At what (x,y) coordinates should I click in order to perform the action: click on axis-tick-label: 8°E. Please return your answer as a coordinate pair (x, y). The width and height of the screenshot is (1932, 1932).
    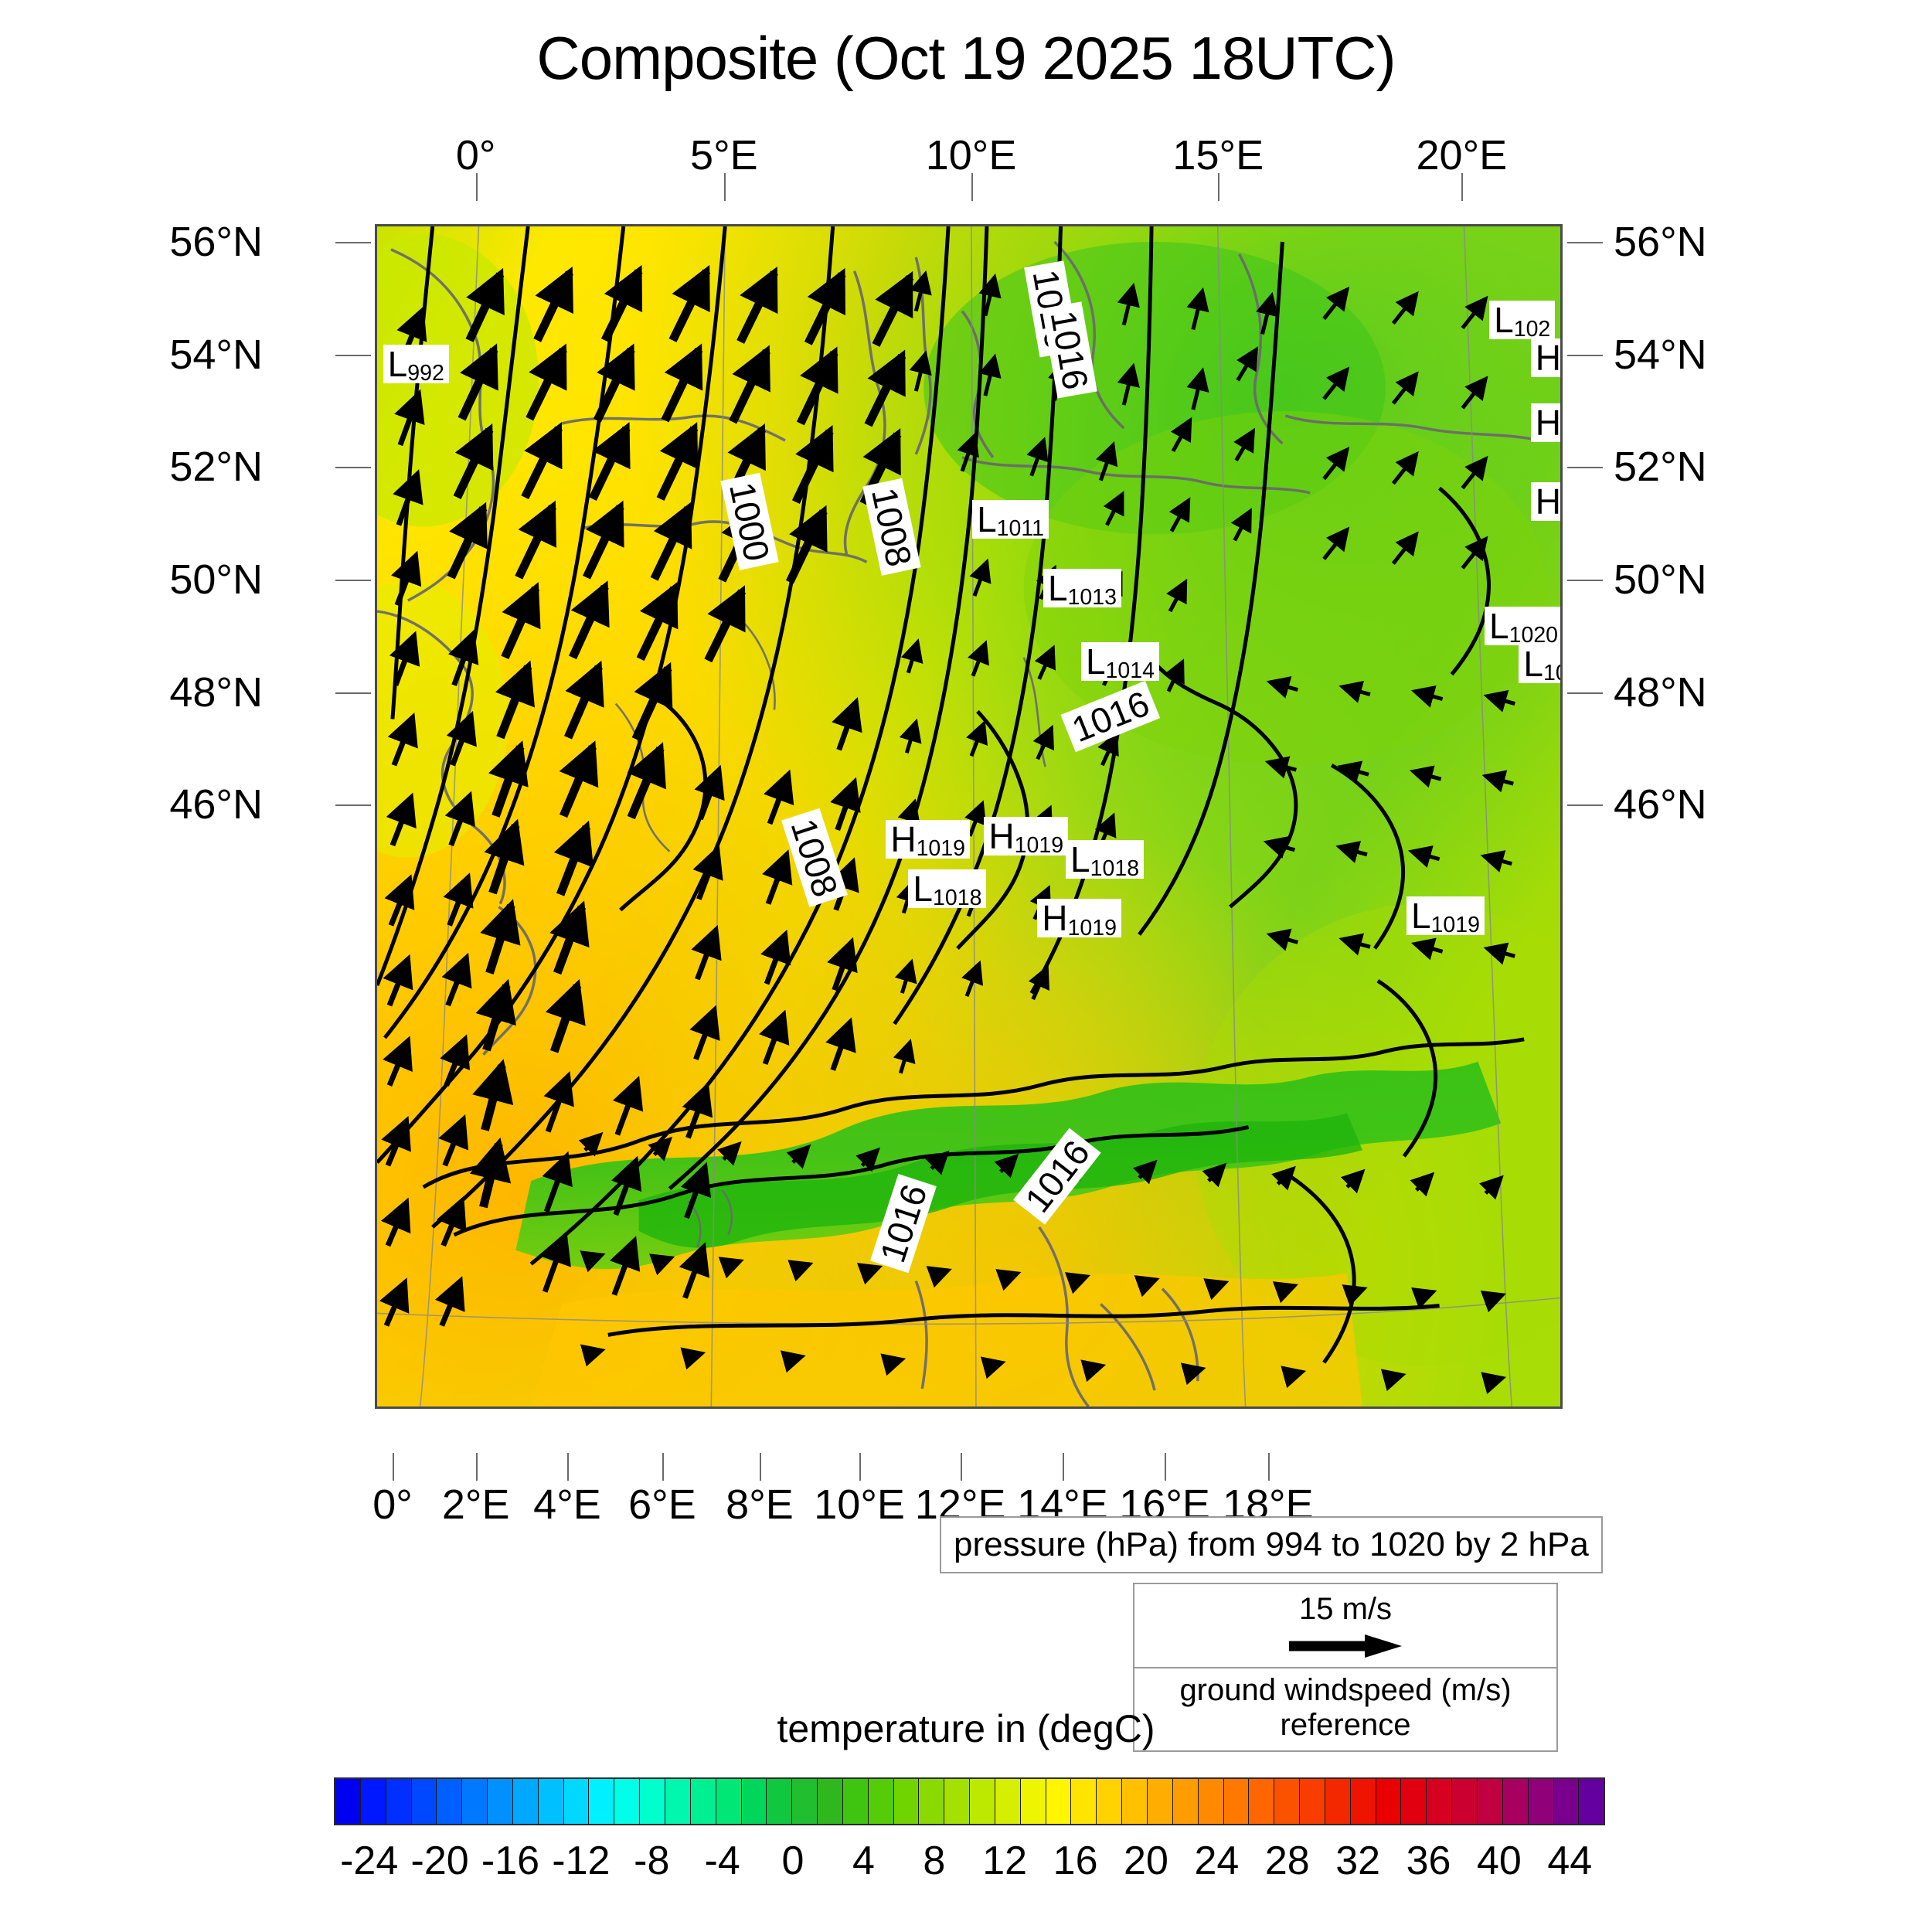
    Looking at the image, I should click on (760, 1504).